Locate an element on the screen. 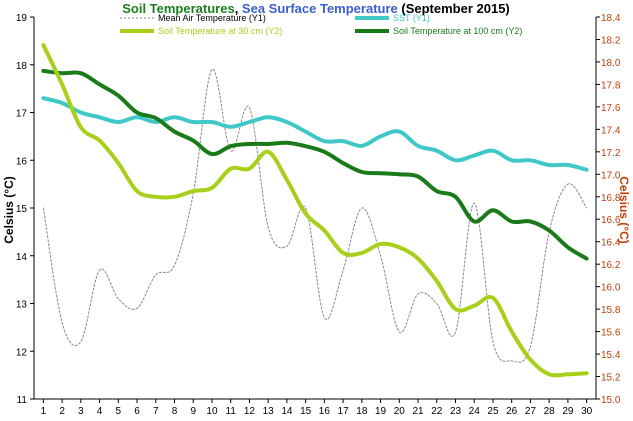  title-part-date: (September 2015) is located at coordinates (454, 8).